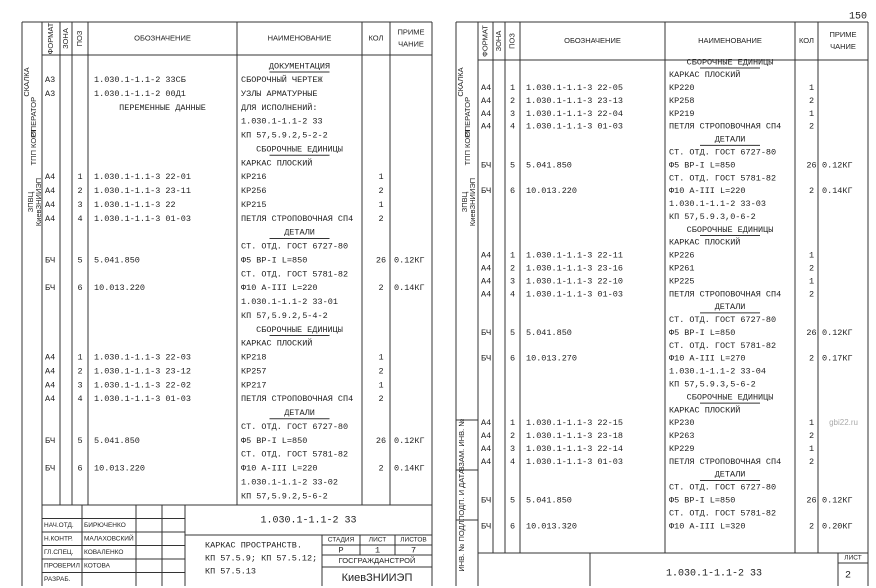 This screenshot has height=588, width=876. What do you see at coordinates (79, 371) in the screenshot?
I see `pos-cell: 2` at bounding box center [79, 371].